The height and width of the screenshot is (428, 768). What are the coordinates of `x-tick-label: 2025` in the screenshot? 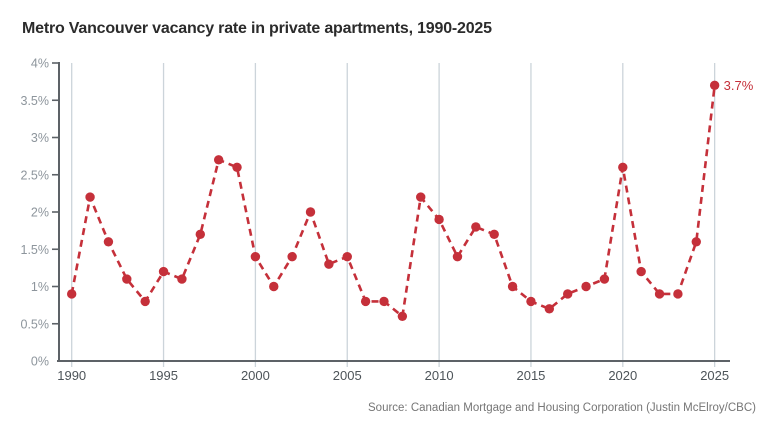 It's located at (714, 375).